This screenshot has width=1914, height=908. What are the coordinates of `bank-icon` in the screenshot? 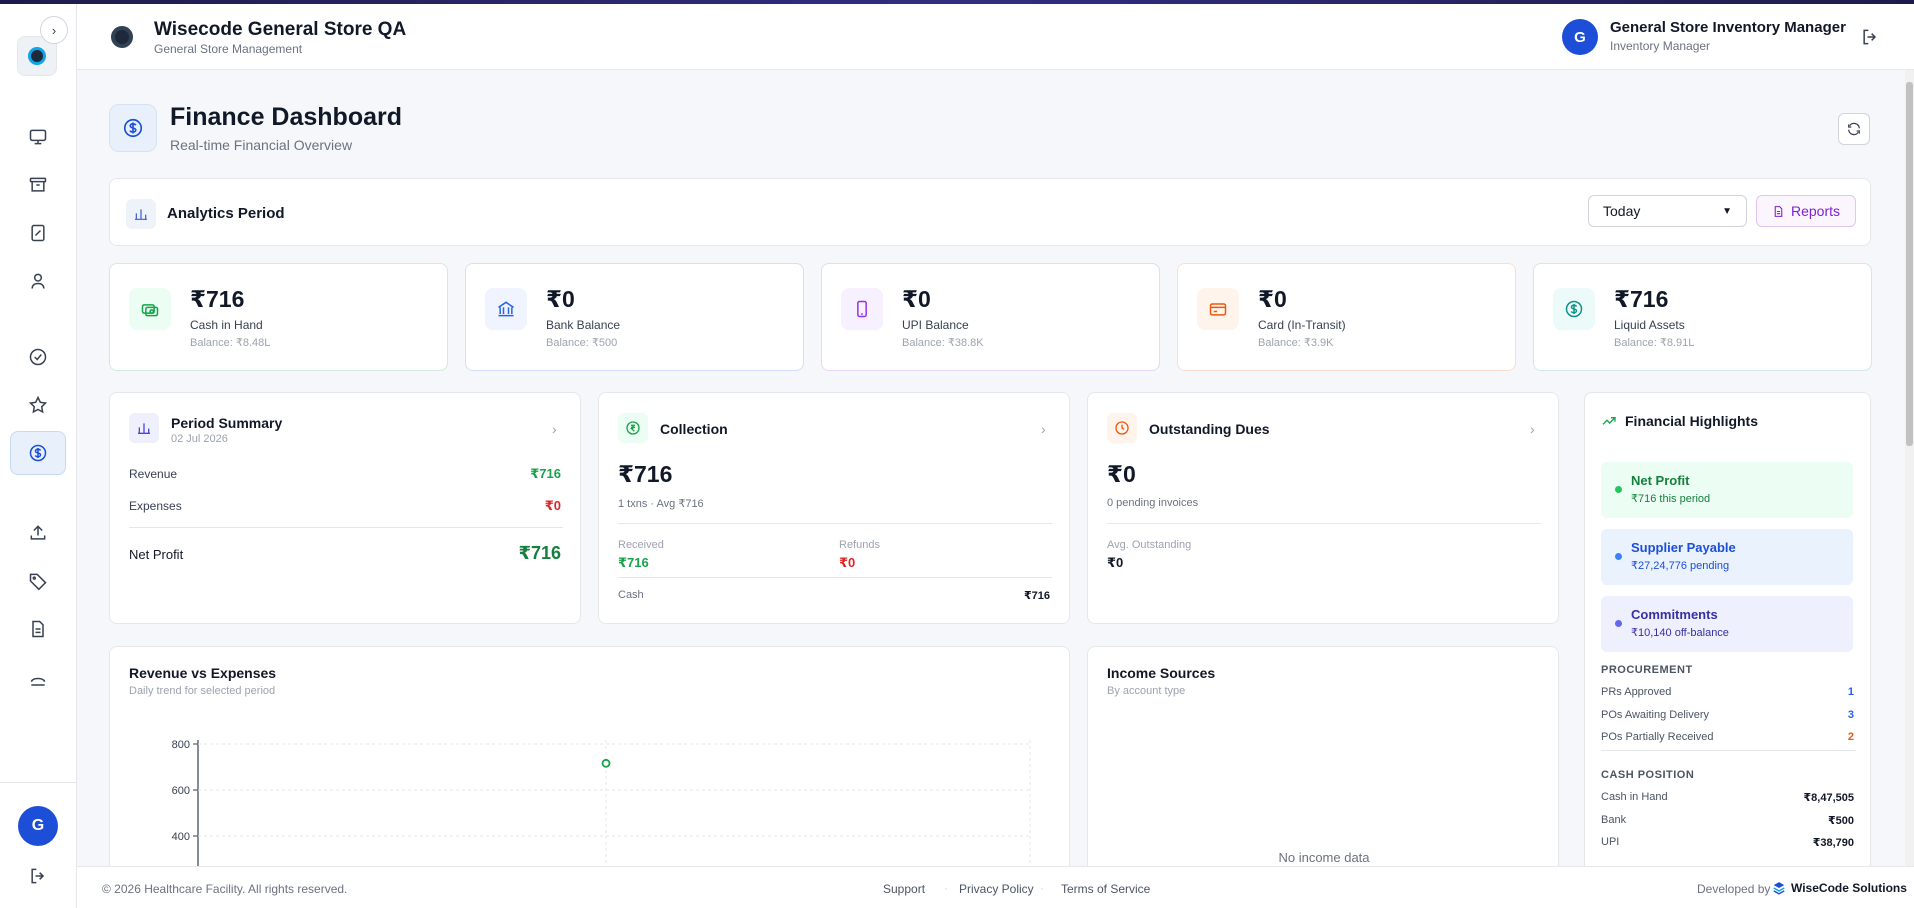 It's located at (506, 309).